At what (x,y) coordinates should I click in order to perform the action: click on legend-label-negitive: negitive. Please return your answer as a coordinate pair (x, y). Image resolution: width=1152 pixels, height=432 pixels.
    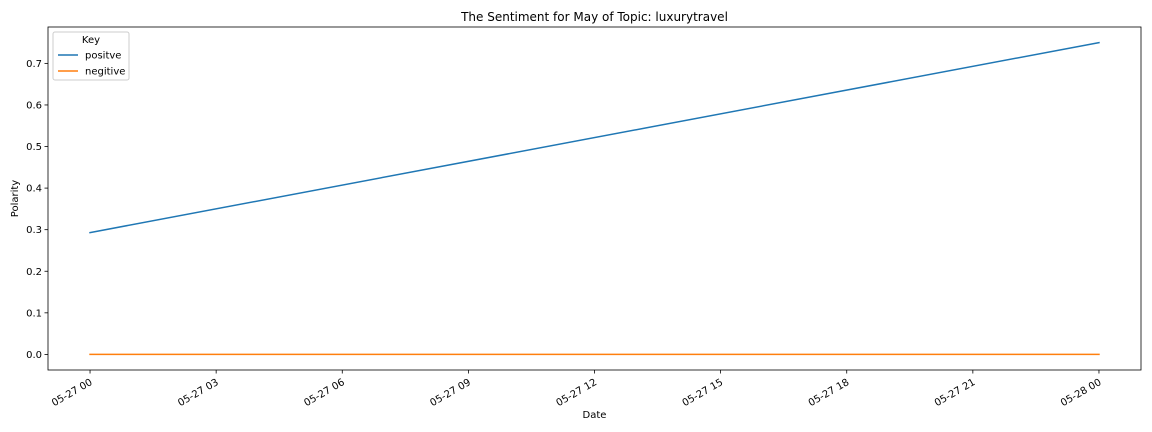
    Looking at the image, I should click on (105, 72).